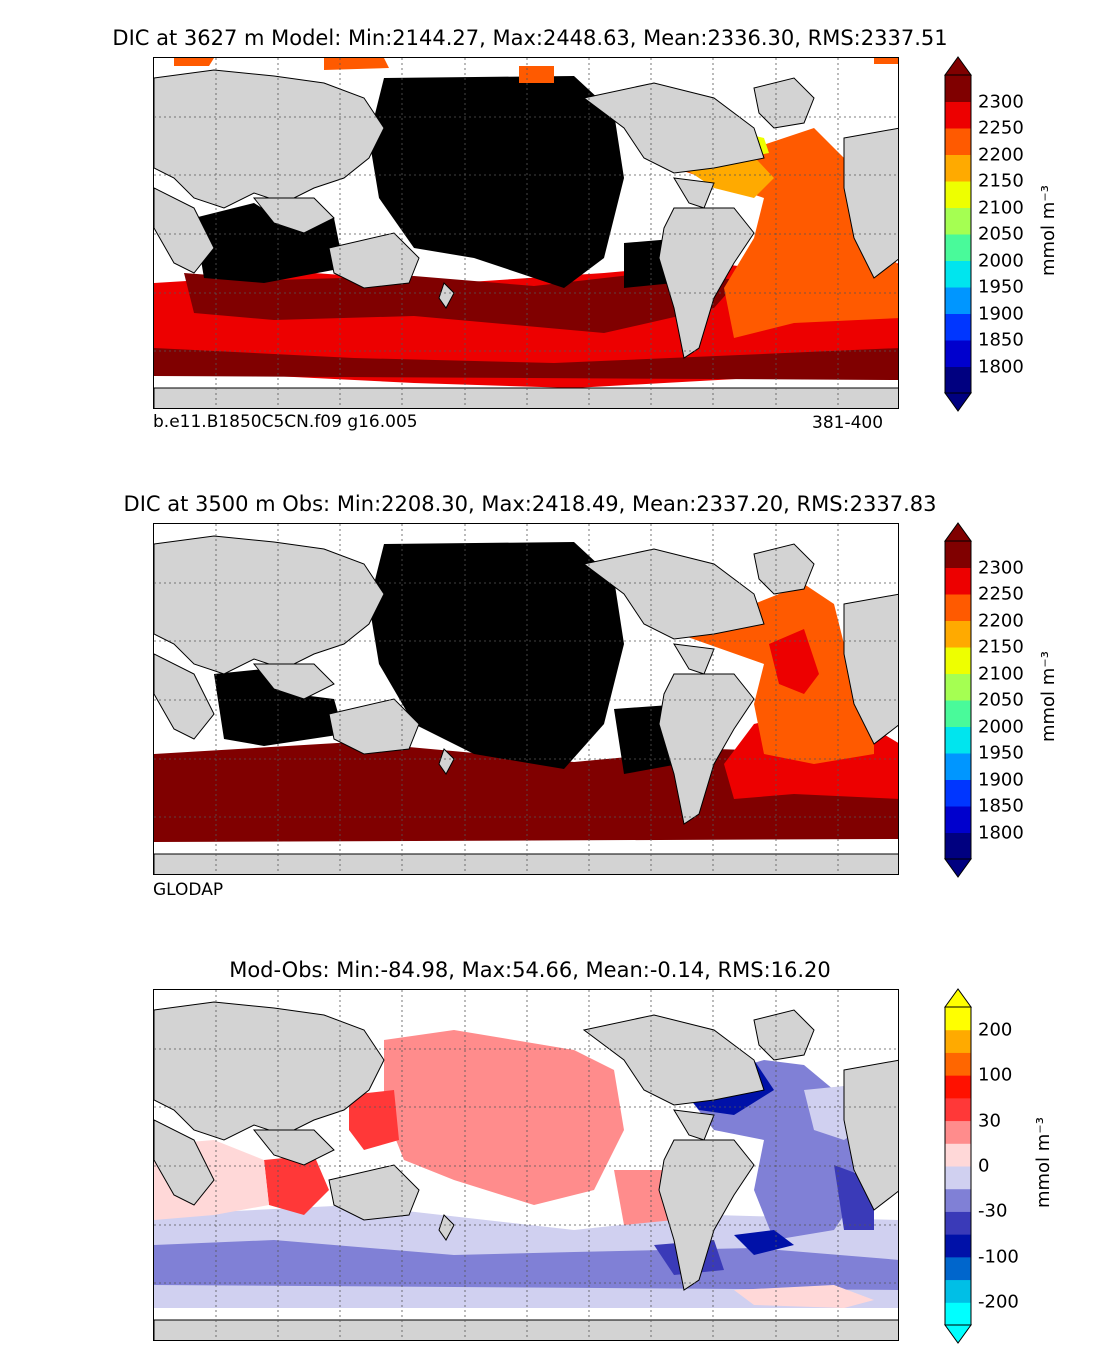 This screenshot has height=1372, width=1095. I want to click on obs-colorbar, so click(958, 700).